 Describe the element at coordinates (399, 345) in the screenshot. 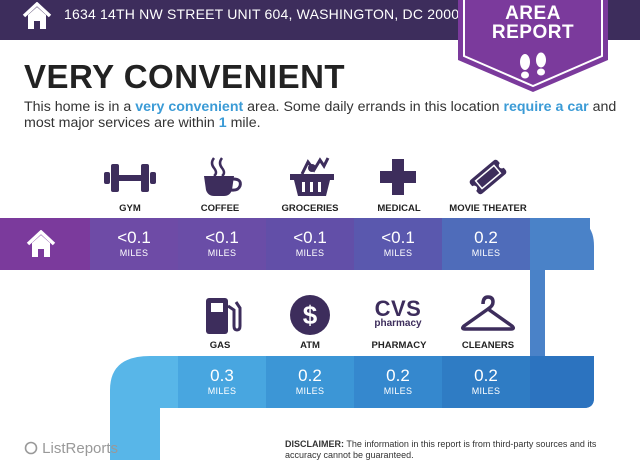

I see `amenity-label-pharmacy: PHARMACY` at that location.